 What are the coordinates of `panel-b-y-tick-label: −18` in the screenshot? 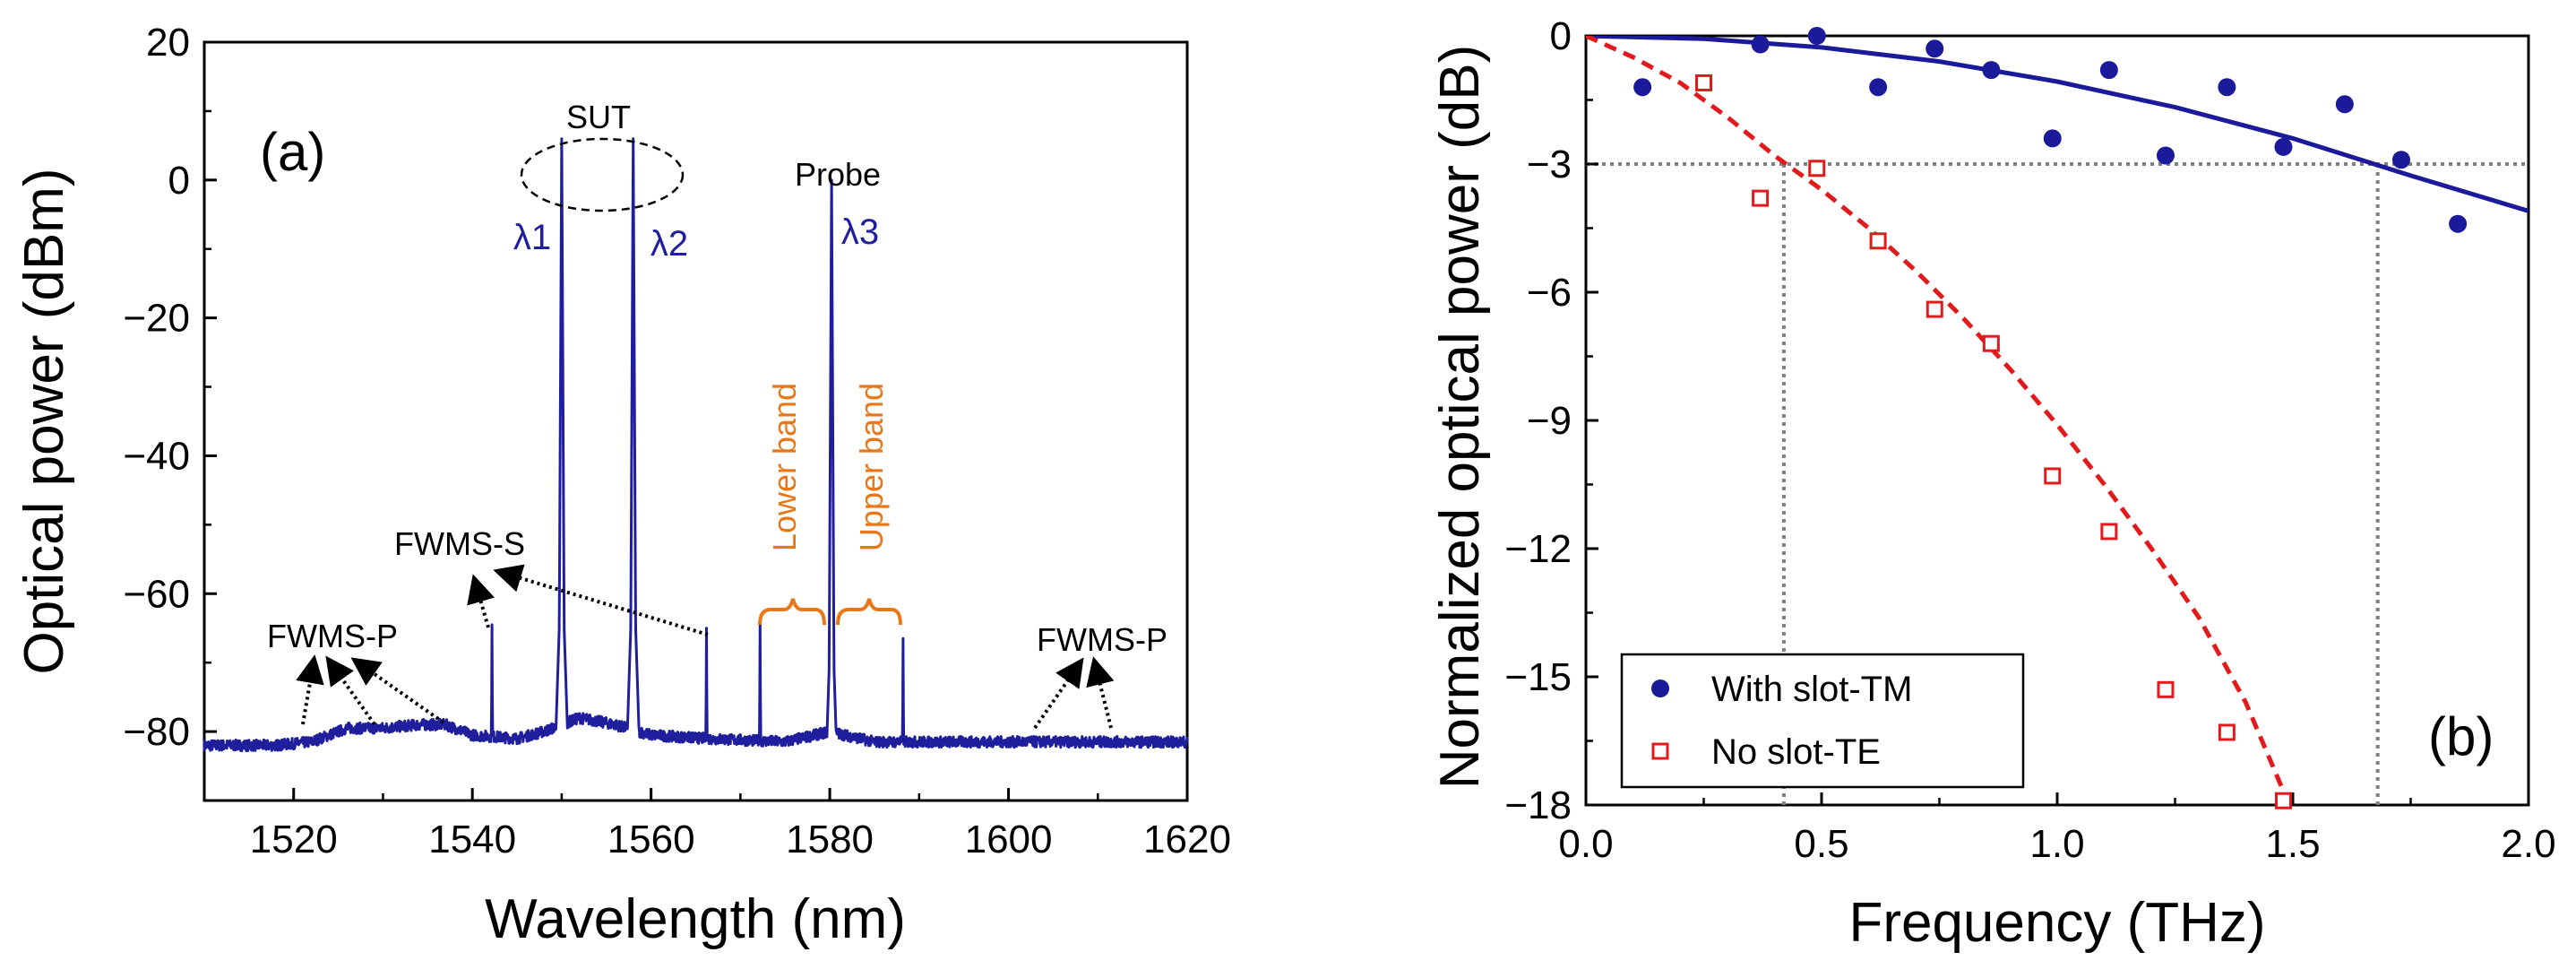 It's located at (1538, 805).